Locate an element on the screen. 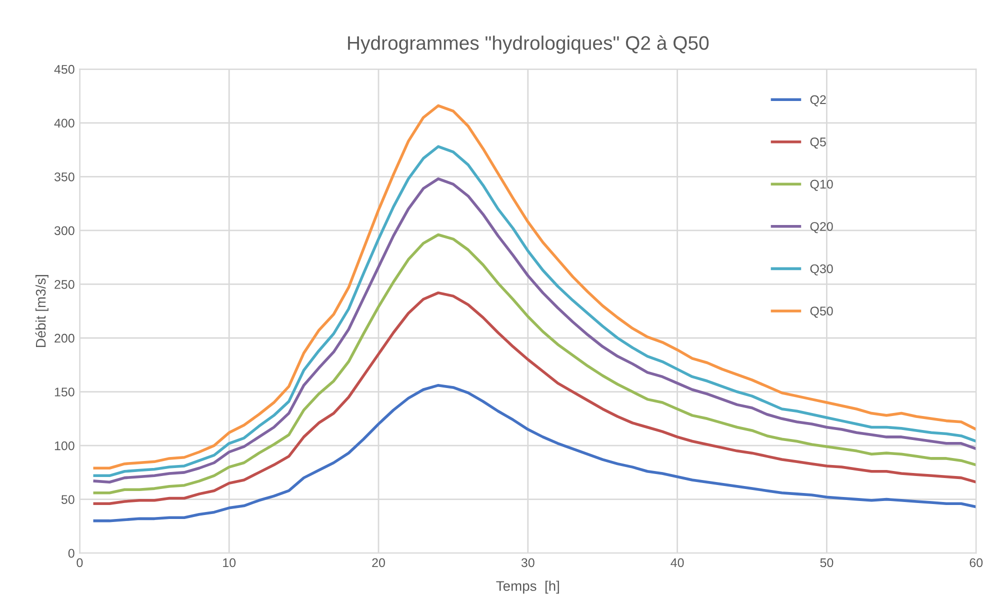  y-tick-label: 50 is located at coordinates (67, 499).